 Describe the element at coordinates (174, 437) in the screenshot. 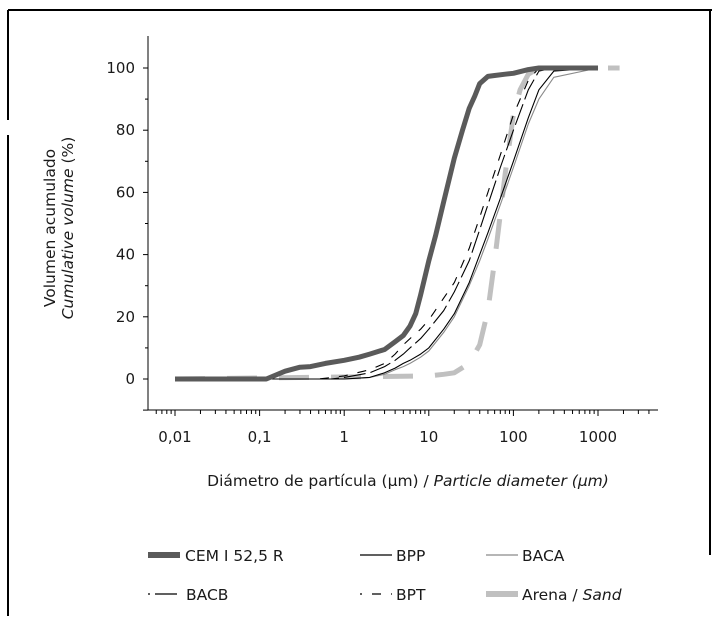

I see `x-tick-label: 0,01` at that location.